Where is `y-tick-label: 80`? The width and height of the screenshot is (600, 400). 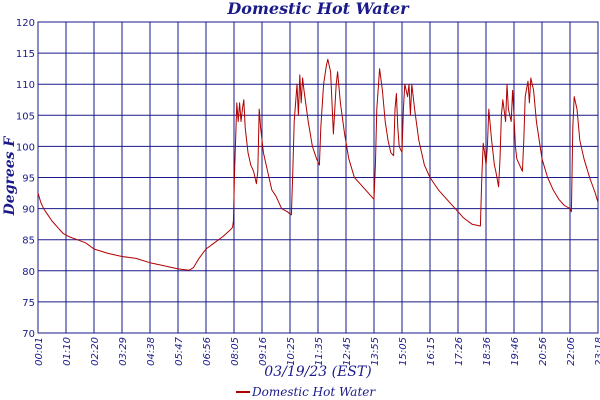 y-tick-label: 80 is located at coordinates (28, 272).